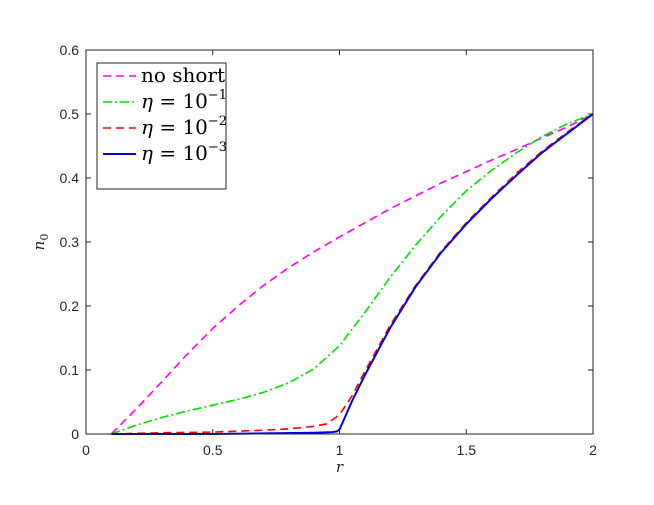 The width and height of the screenshot is (654, 505). What do you see at coordinates (217, 147) in the screenshot?
I see `legend-exponent: −3` at bounding box center [217, 147].